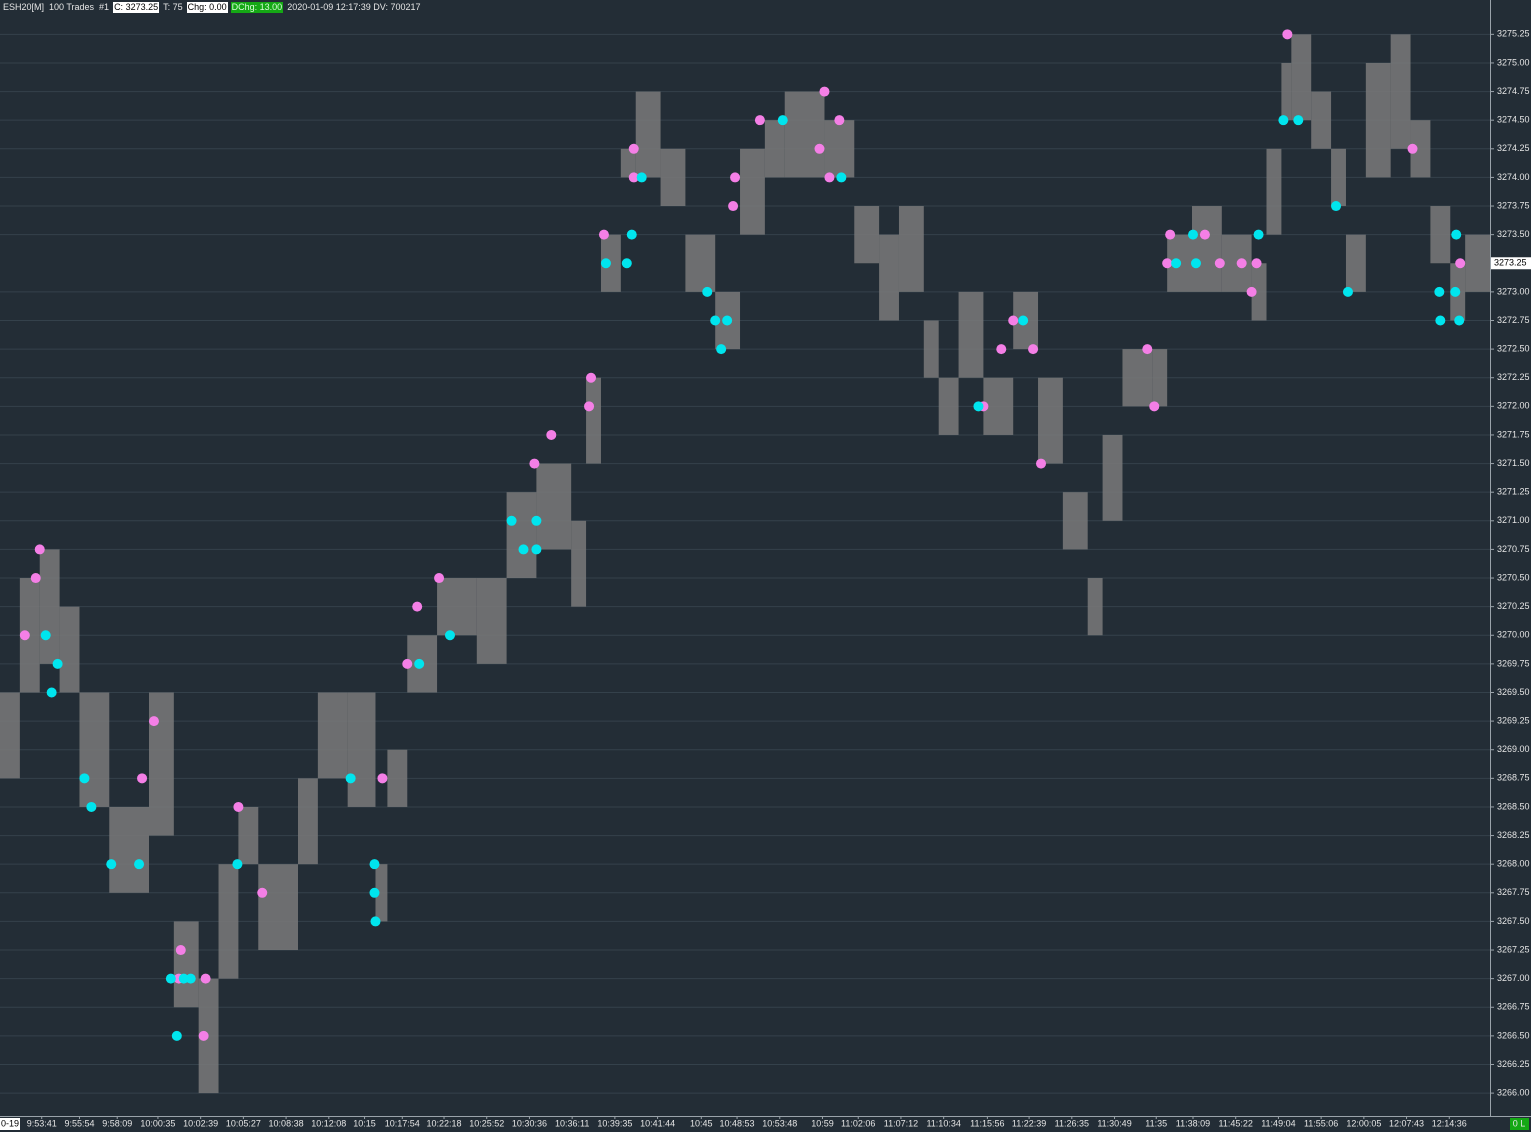 The image size is (1531, 1132). What do you see at coordinates (1519, 1123) in the screenshot?
I see `status-label: 0 L` at bounding box center [1519, 1123].